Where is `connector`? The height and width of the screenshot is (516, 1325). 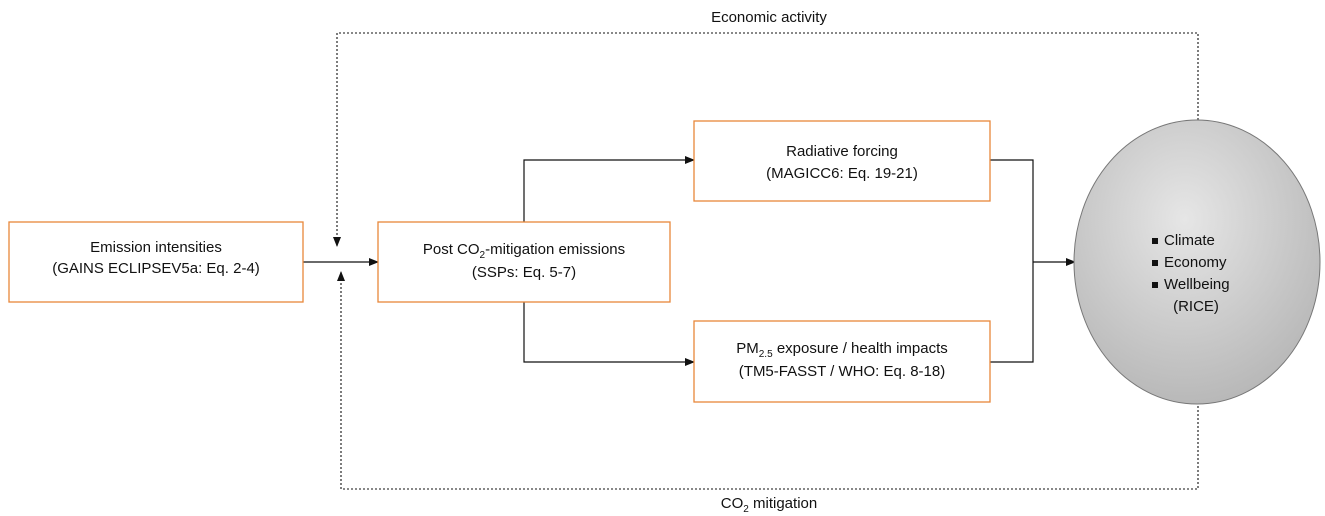
connector is located at coordinates (1012, 261).